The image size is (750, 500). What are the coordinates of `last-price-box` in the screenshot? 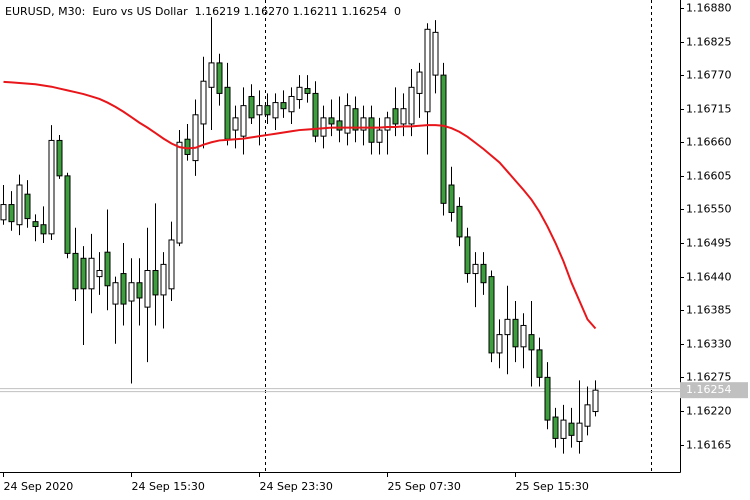 It's located at (714, 390).